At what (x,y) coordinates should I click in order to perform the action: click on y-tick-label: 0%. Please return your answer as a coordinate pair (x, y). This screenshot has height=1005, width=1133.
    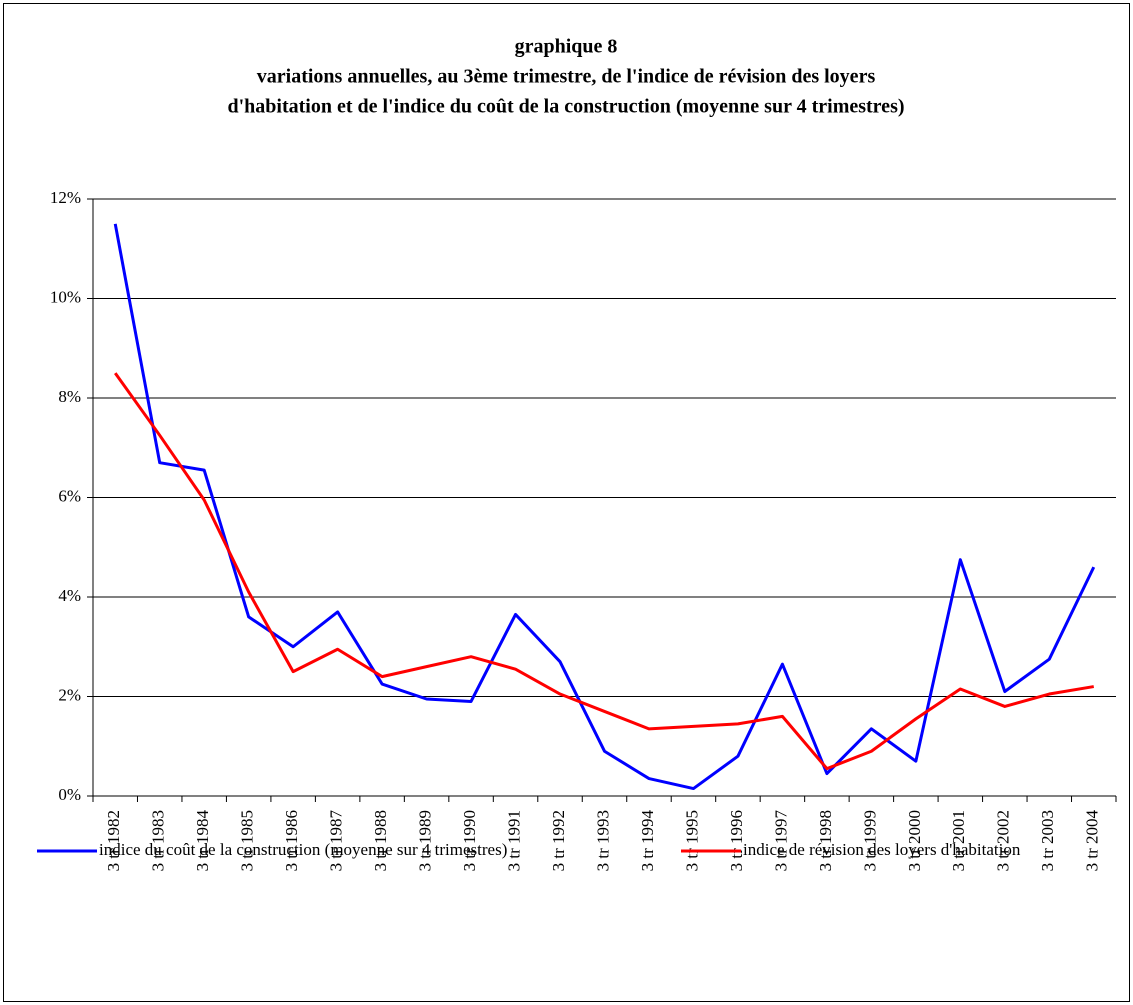
    Looking at the image, I should click on (69, 794).